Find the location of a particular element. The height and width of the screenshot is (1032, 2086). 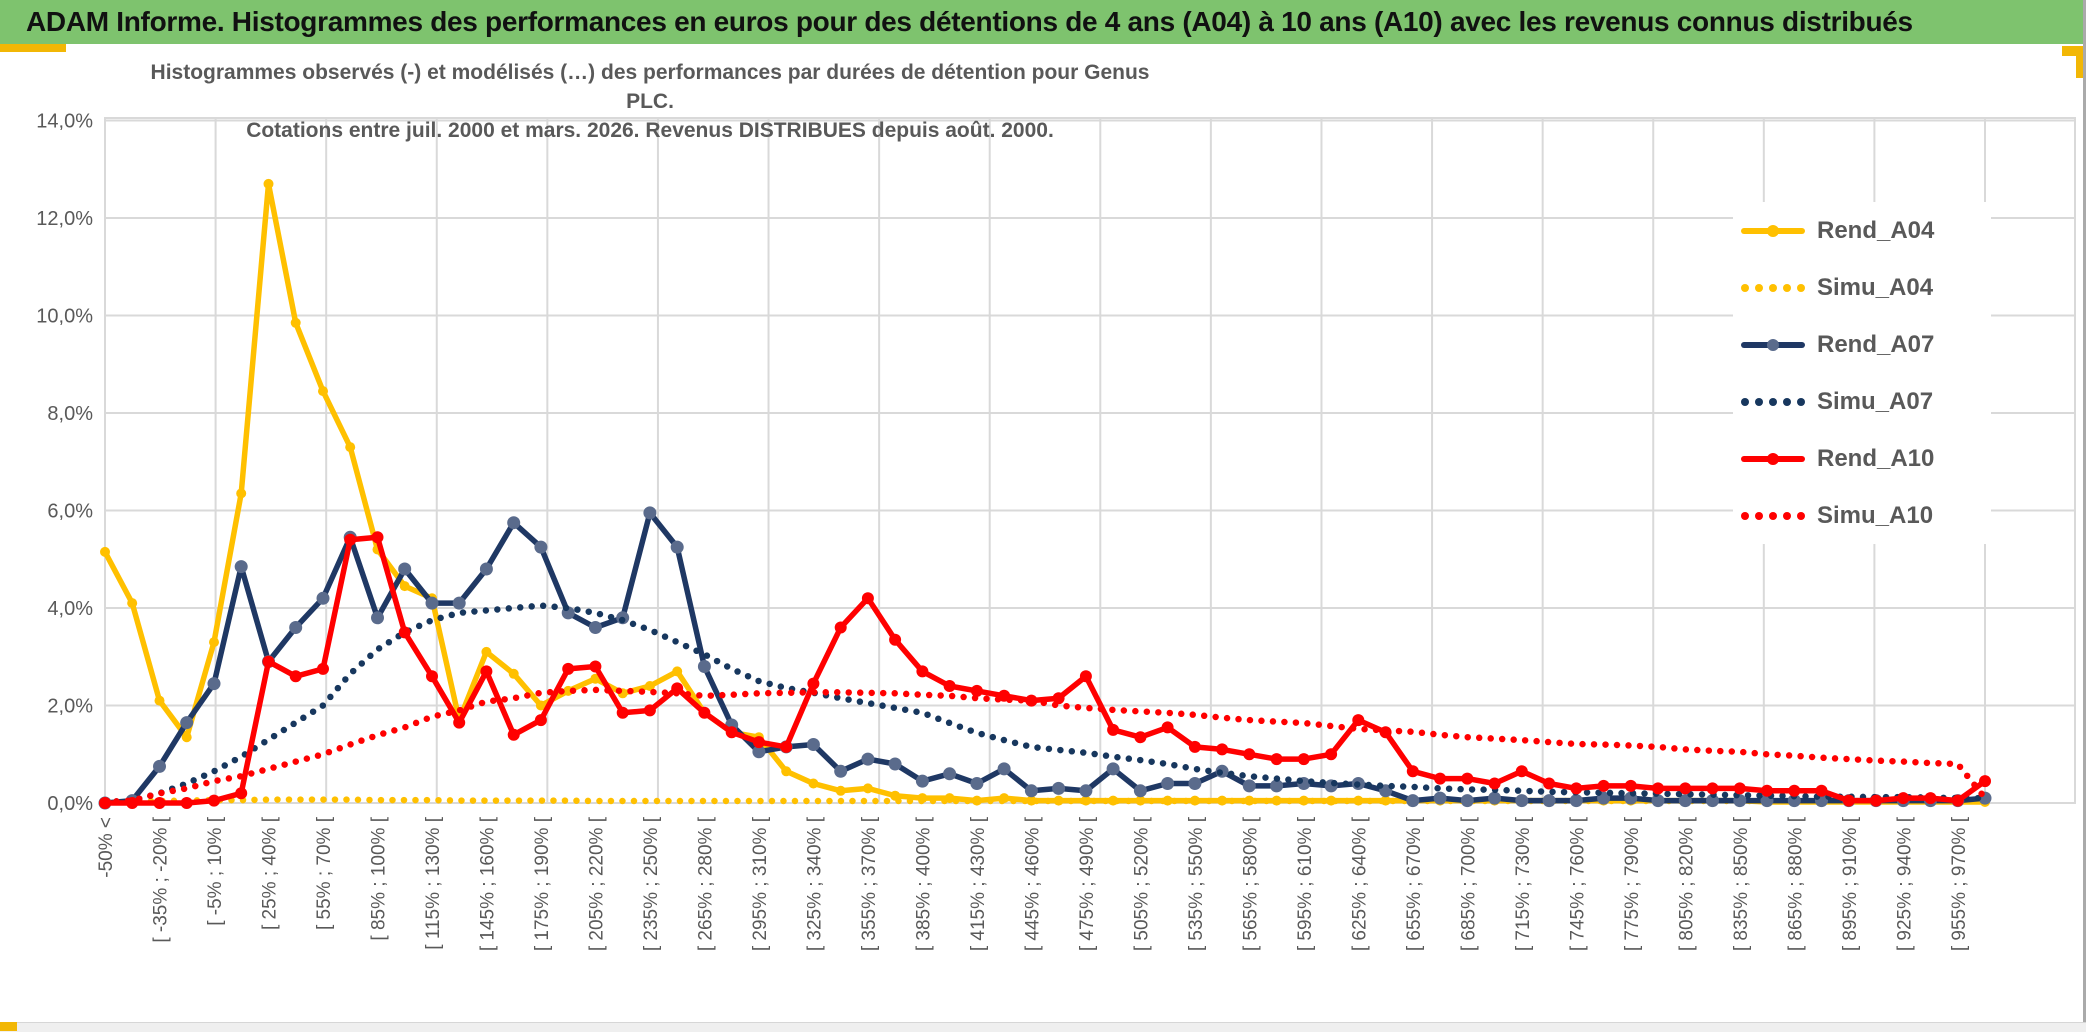

legend-label: Simu_A10 is located at coordinates (1875, 515).